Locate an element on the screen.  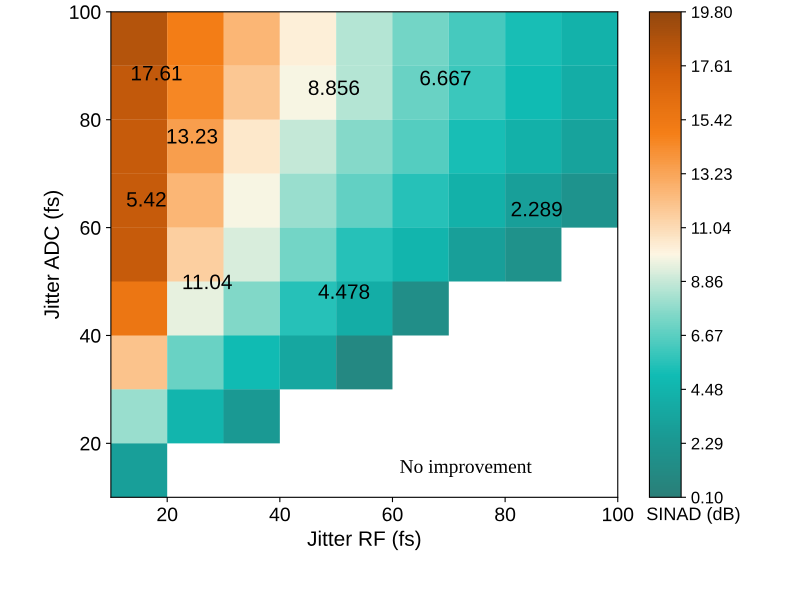
color-bar-label: 6.67 is located at coordinates (707, 336).